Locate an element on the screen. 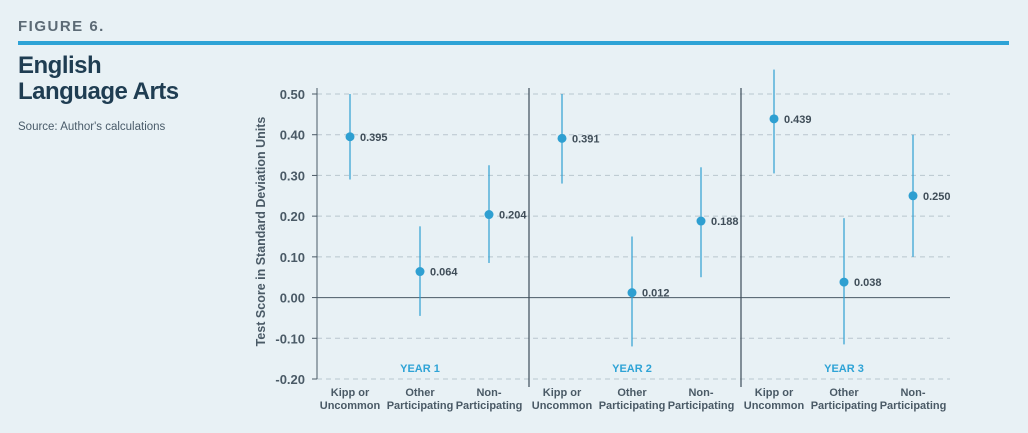  y-tick-label: -0.20 is located at coordinates (290, 379).